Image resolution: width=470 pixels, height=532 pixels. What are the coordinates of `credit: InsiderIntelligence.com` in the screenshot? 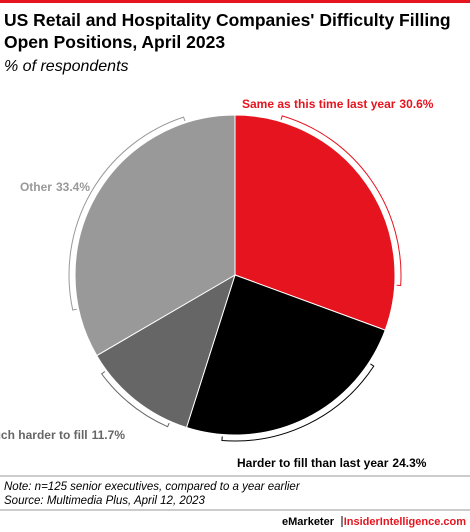 It's located at (405, 522).